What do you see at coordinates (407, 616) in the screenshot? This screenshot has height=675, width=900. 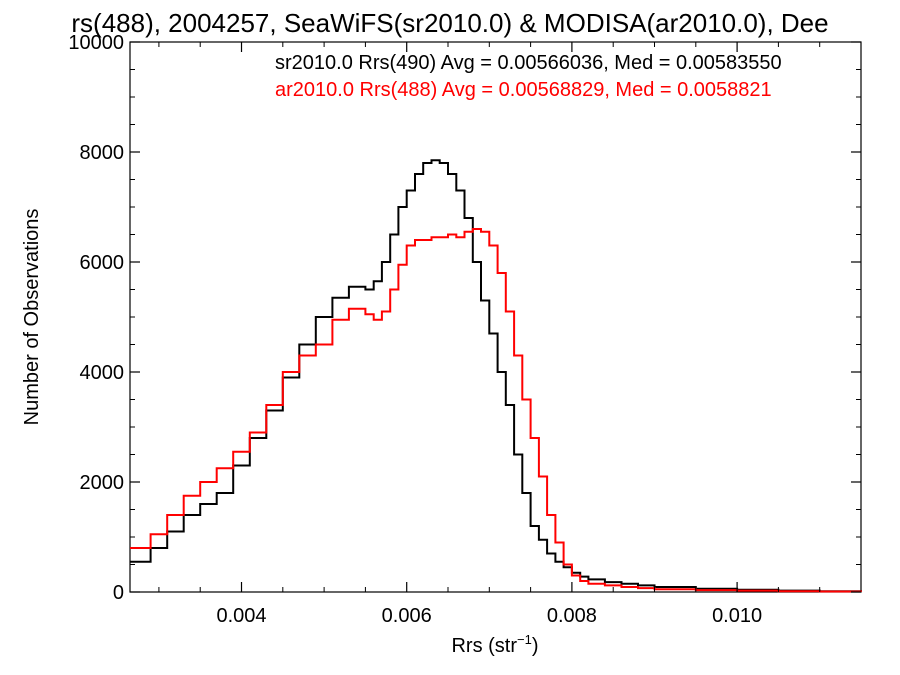 I see `x-tick-label: 0.006` at bounding box center [407, 616].